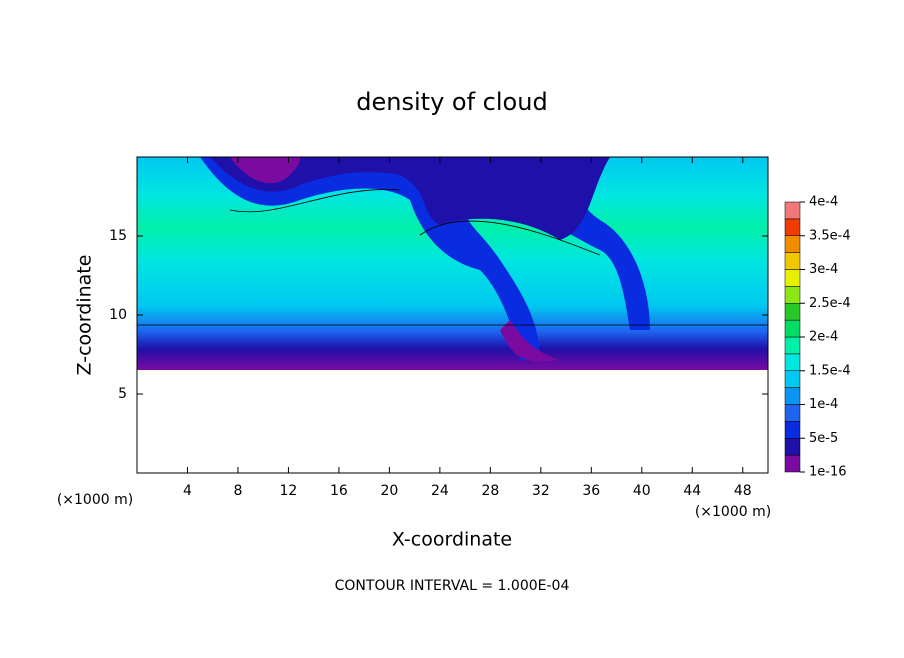  Describe the element at coordinates (237, 491) in the screenshot. I see `x-tick-label: 8` at that location.